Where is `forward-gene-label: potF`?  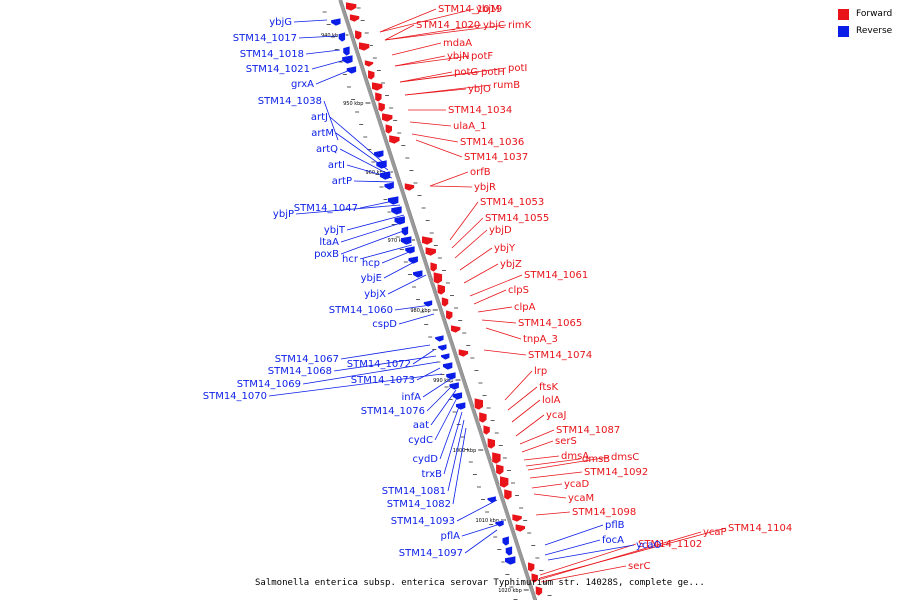
forward-gene-label: potF is located at coordinates (482, 56).